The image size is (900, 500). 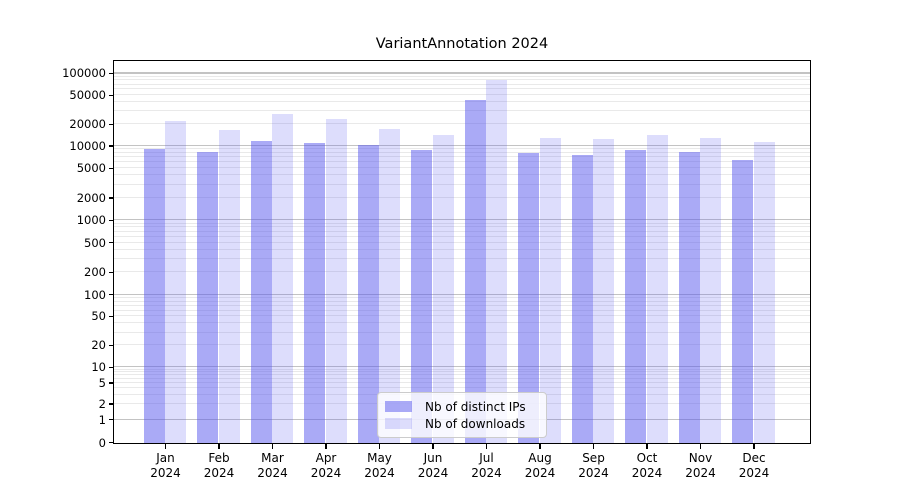 I want to click on y-tick-label-100: 100, so click(x=95, y=294).